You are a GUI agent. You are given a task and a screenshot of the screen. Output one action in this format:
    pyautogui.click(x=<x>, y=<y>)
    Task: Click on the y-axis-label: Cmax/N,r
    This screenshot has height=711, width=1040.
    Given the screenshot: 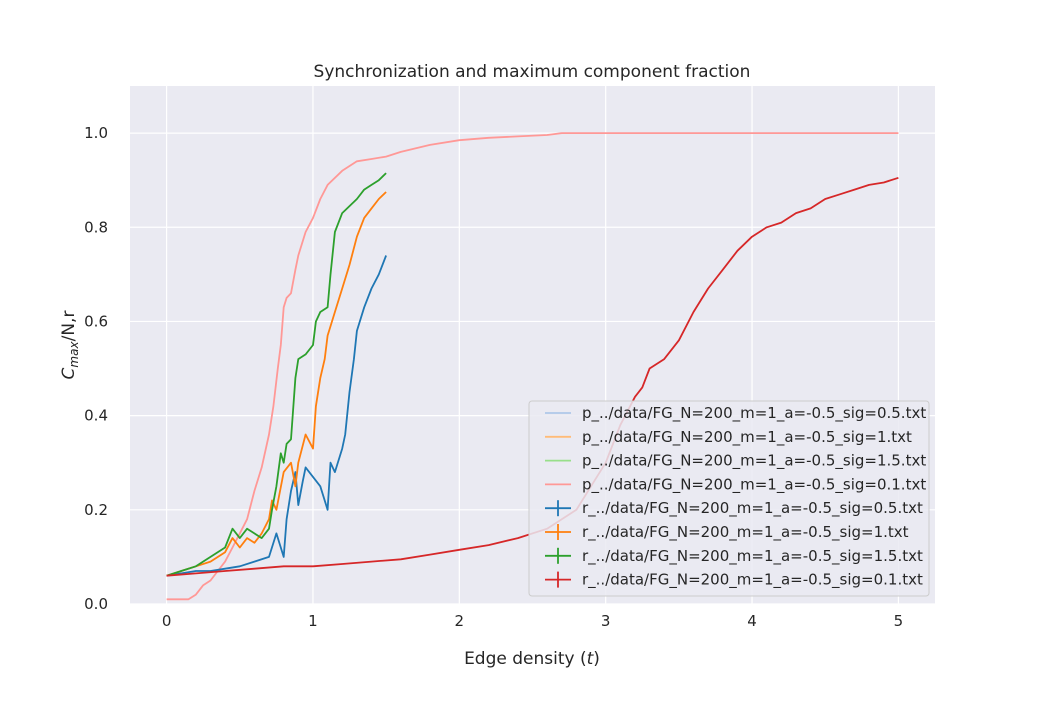 What is the action you would take?
    pyautogui.click(x=70, y=345)
    